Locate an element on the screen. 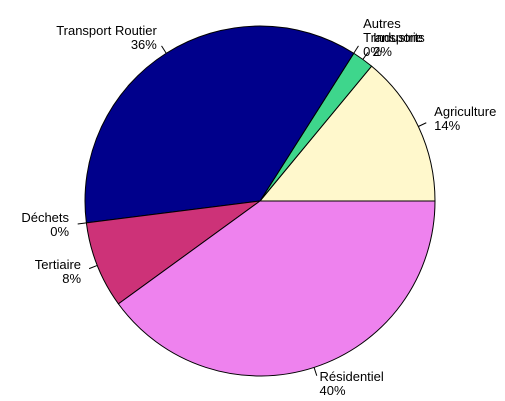  slice-percent: 2% is located at coordinates (382, 52).